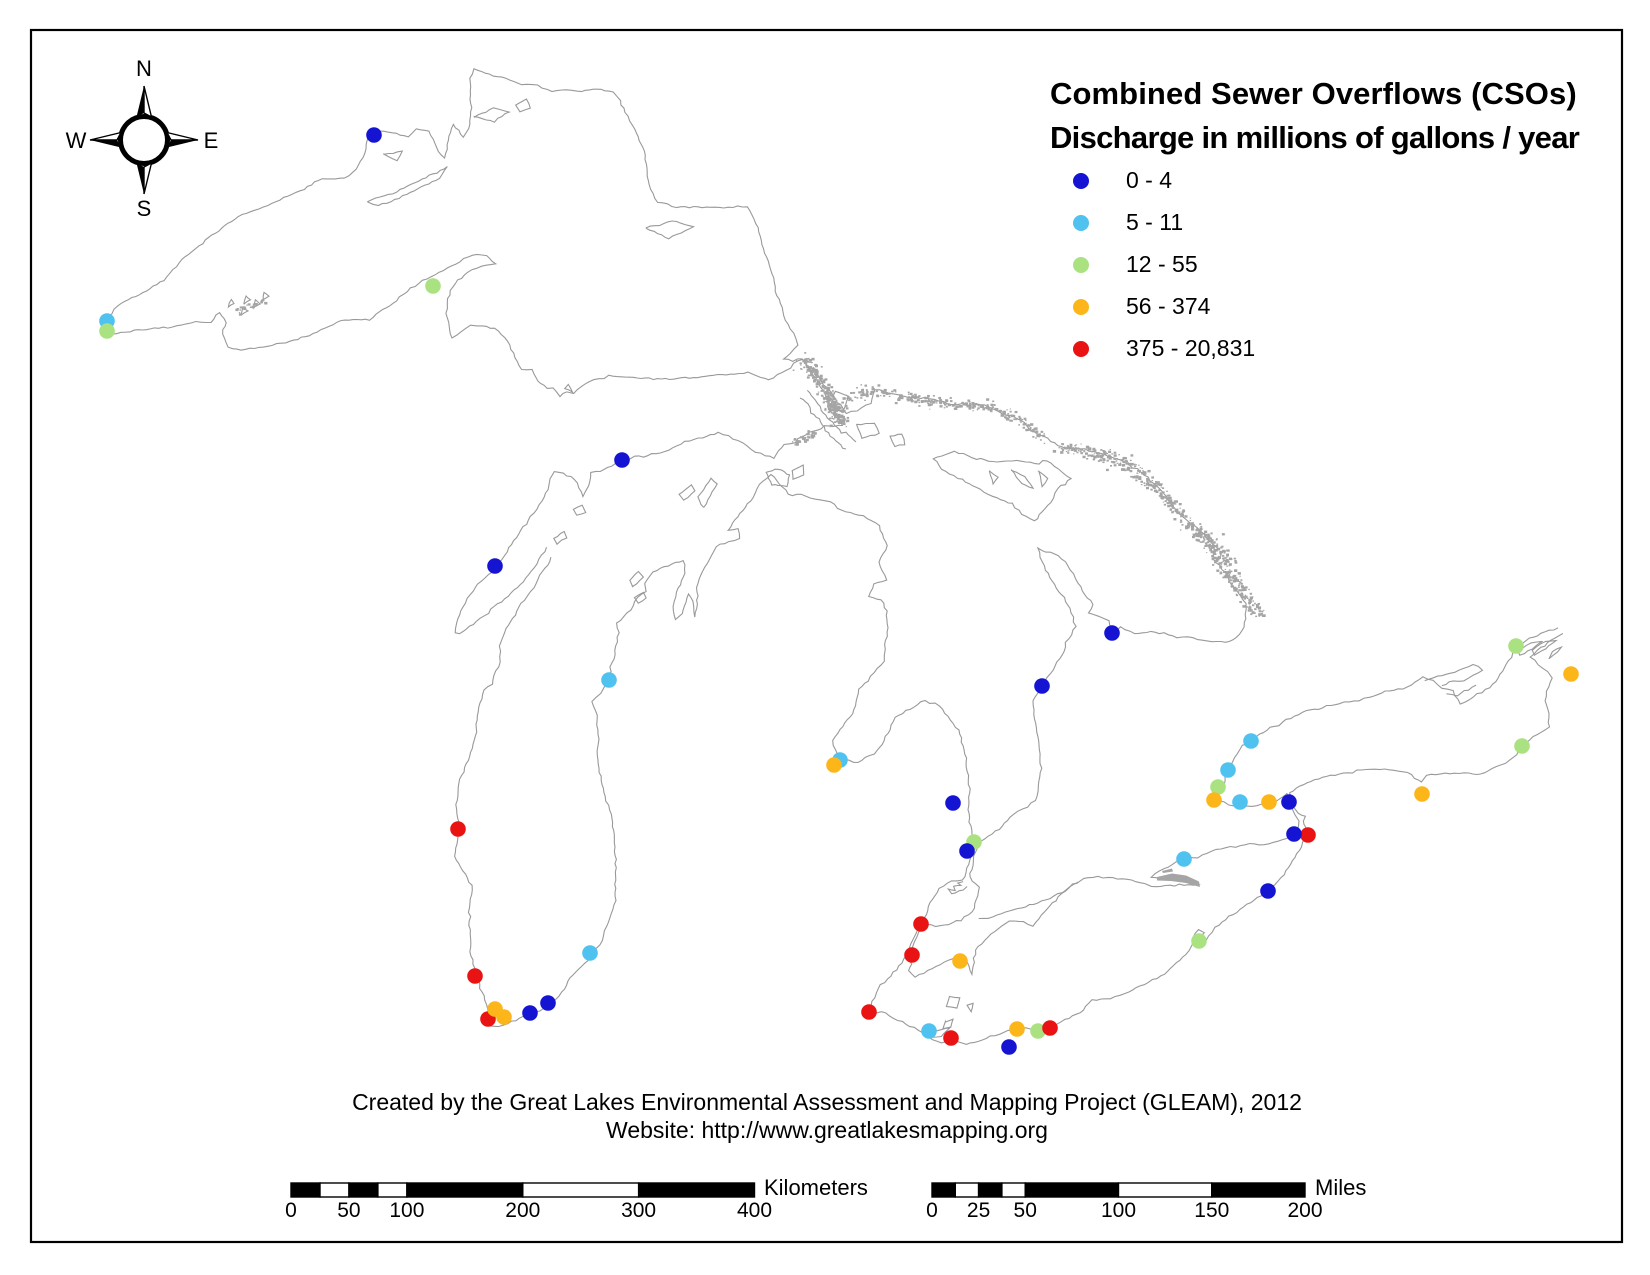  Describe the element at coordinates (1315, 137) in the screenshot. I see `svg-text:Discharge in millions of gallo: Discharge in millions of gallons / year` at that location.